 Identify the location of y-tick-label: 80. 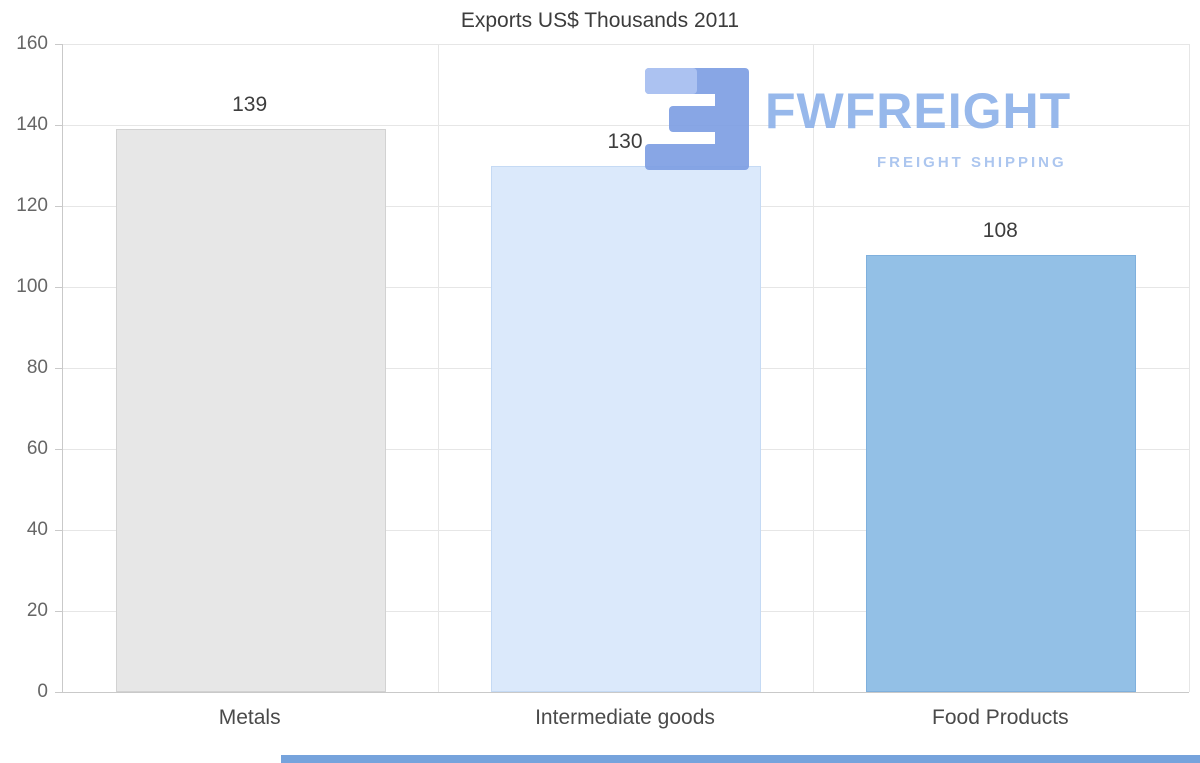
(37, 367).